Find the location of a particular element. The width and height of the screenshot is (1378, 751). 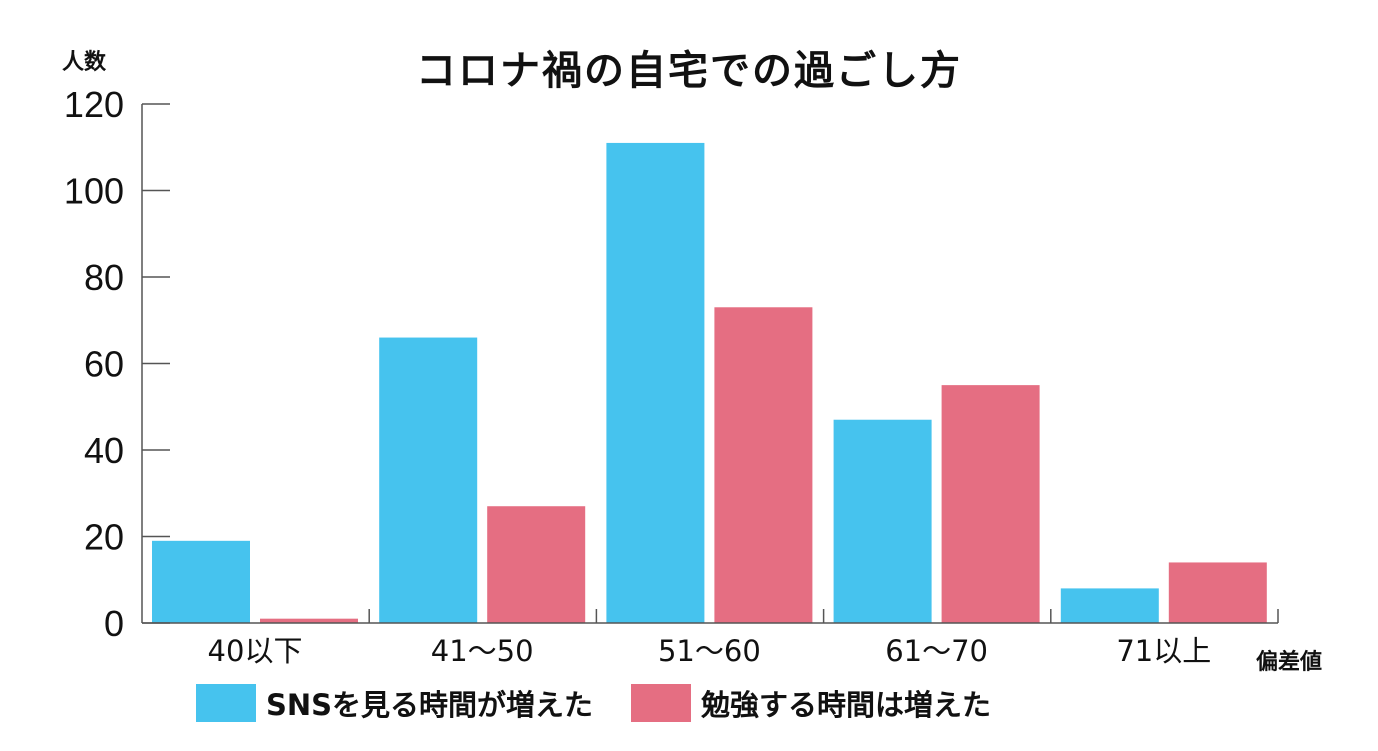

y-tick-label-60: 60 is located at coordinates (104, 364).